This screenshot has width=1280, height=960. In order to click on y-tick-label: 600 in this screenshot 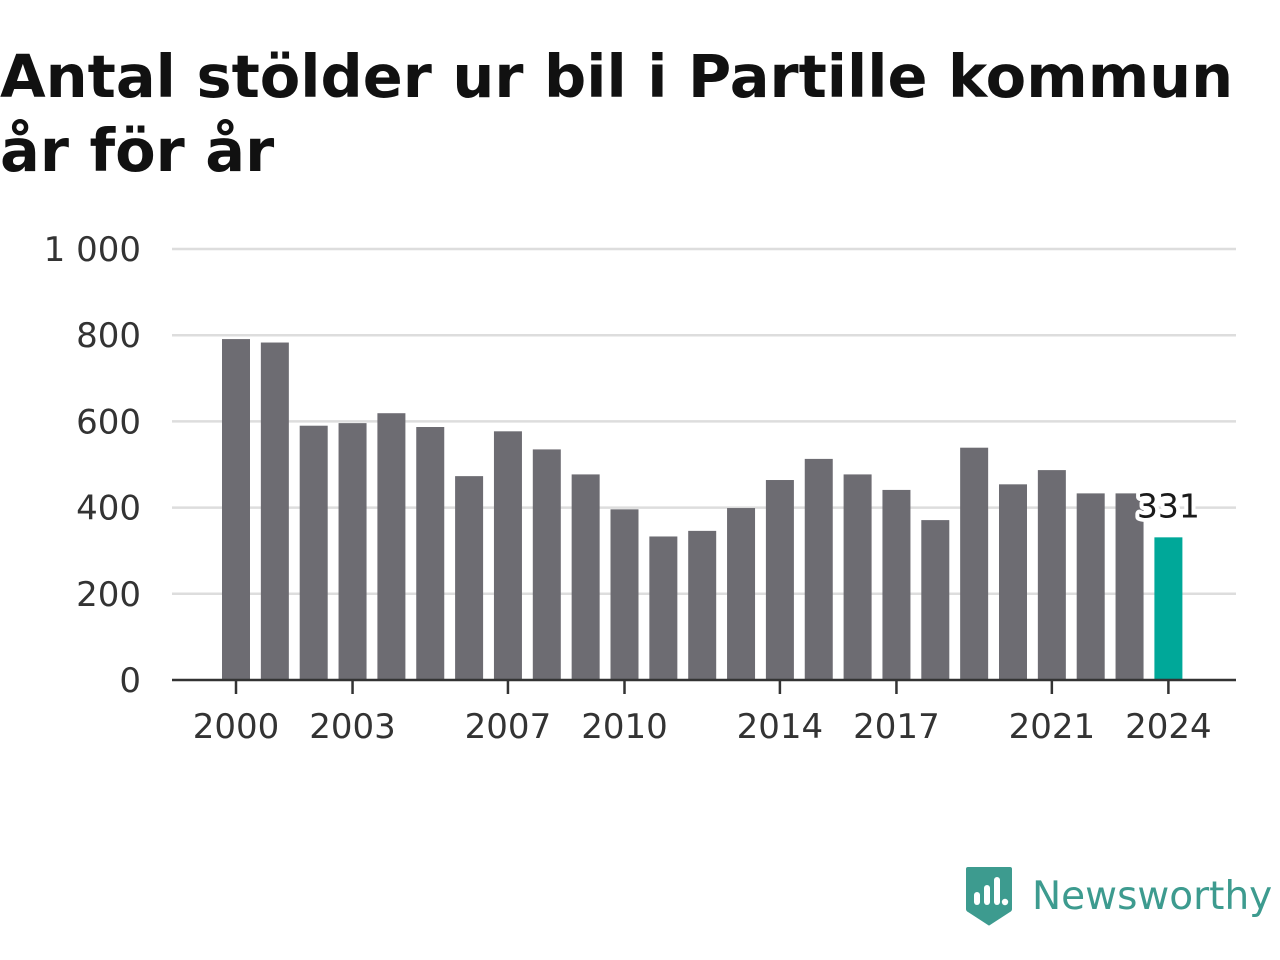, I will do `click(108, 422)`.